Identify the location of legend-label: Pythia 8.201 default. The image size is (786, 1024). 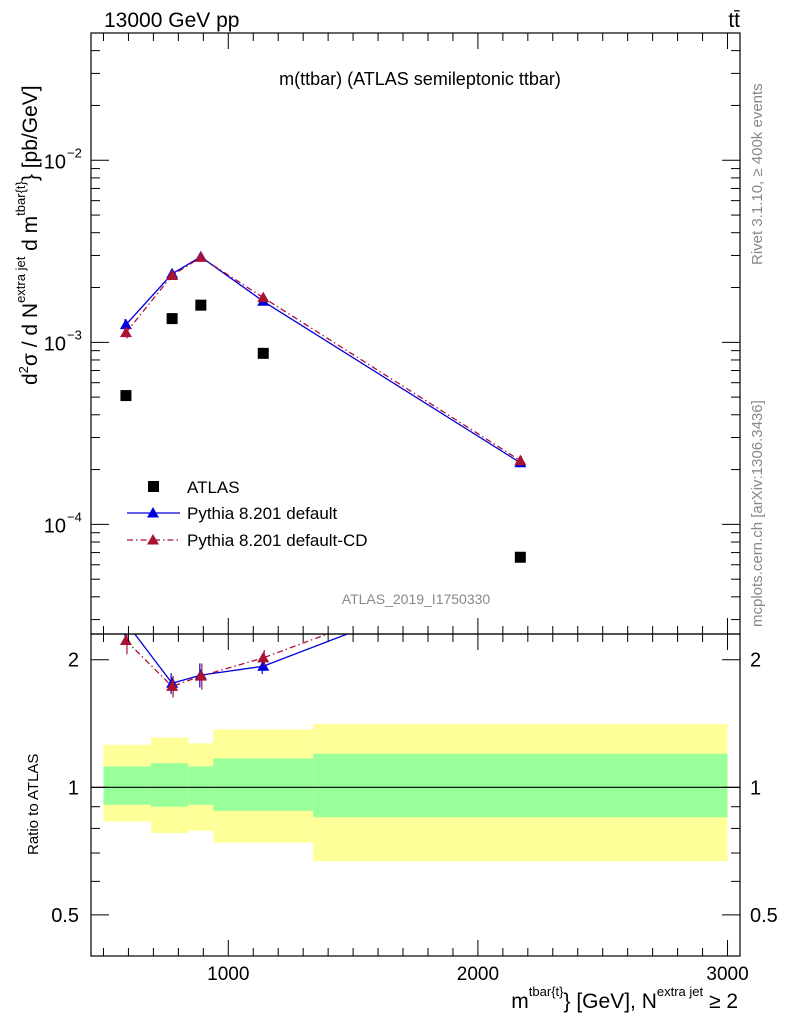
(262, 513).